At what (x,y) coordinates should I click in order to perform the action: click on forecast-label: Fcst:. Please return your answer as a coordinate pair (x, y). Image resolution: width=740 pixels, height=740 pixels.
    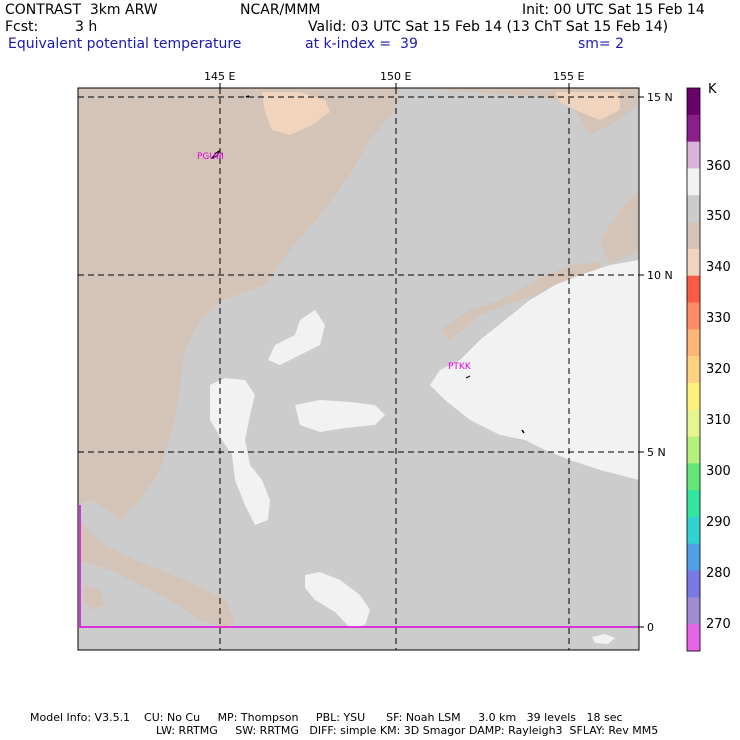
    Looking at the image, I should click on (22, 27).